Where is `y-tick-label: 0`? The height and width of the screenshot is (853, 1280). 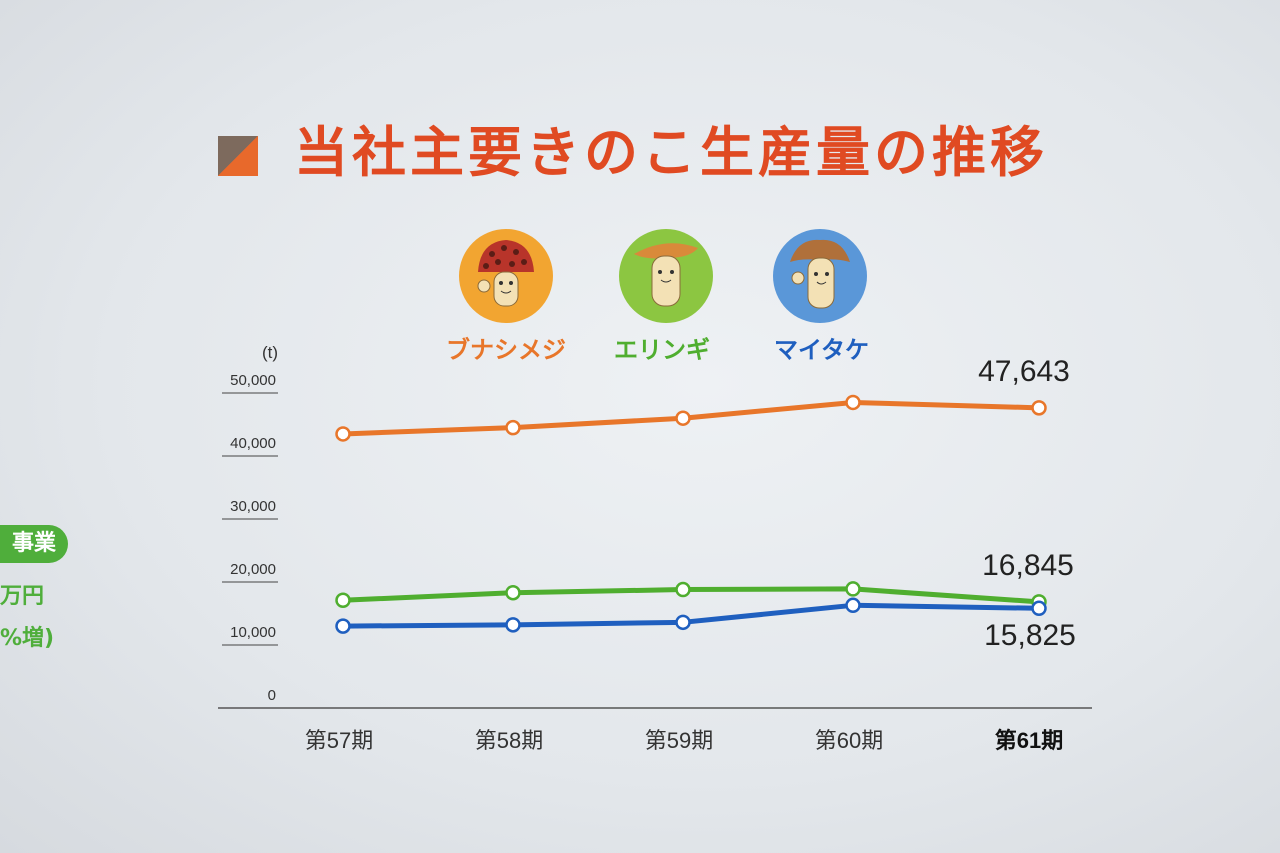
y-tick-label: 0 is located at coordinates (272, 695).